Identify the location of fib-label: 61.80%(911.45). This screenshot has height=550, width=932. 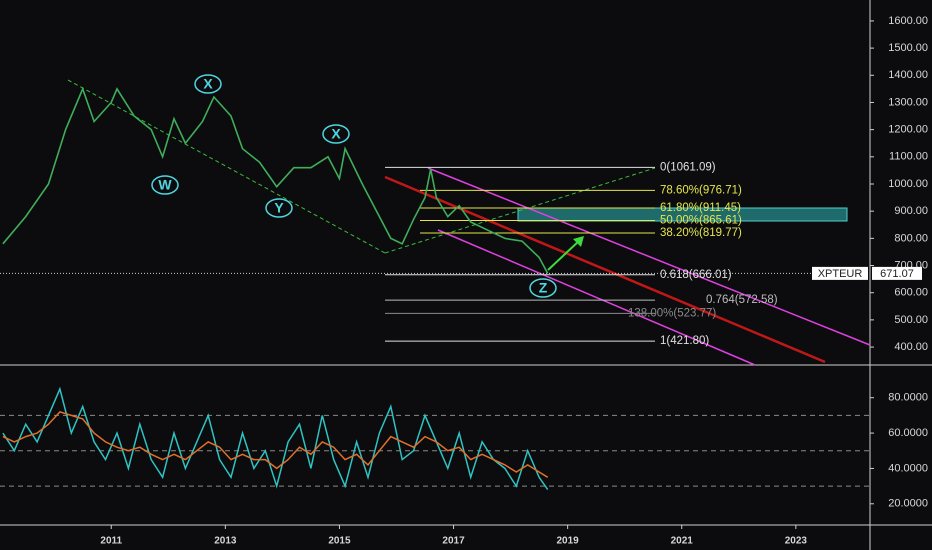
(700, 208).